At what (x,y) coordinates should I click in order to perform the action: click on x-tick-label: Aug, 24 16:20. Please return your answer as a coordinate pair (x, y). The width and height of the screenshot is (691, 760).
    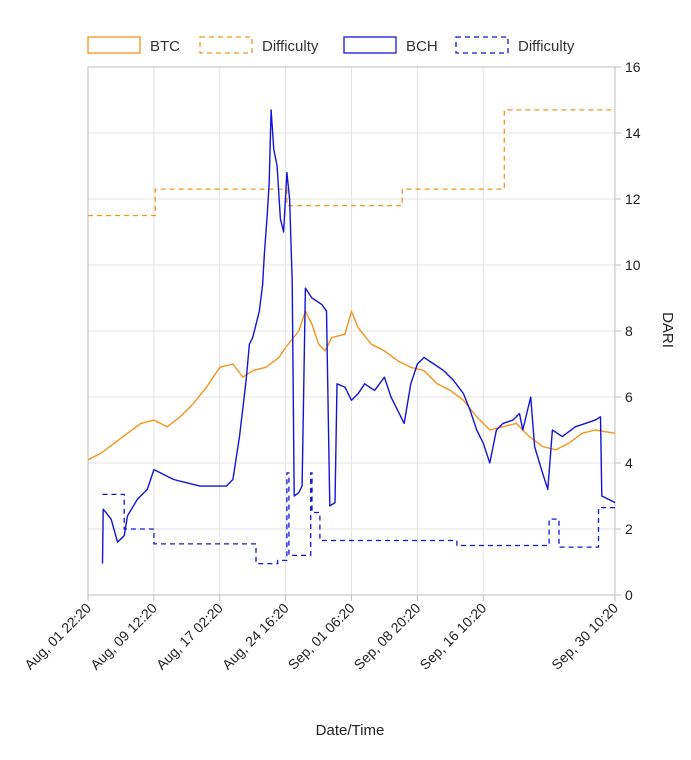
    Looking at the image, I should click on (255, 636).